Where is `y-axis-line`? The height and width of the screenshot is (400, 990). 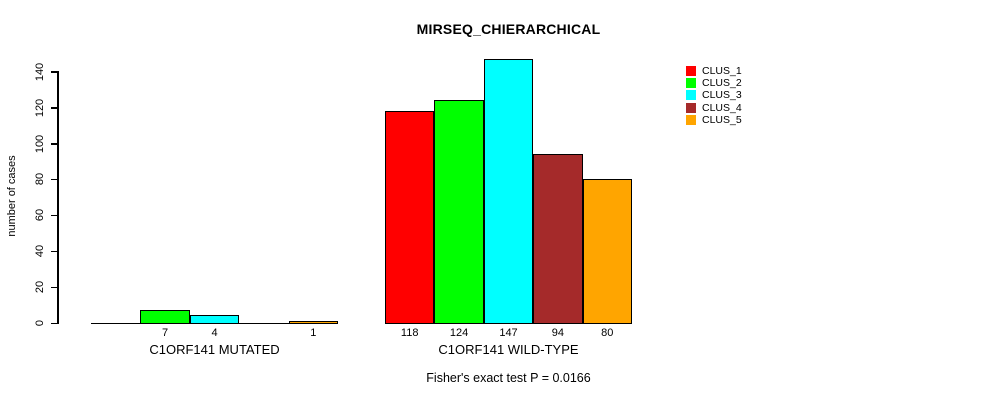
y-axis-line is located at coordinates (58, 197).